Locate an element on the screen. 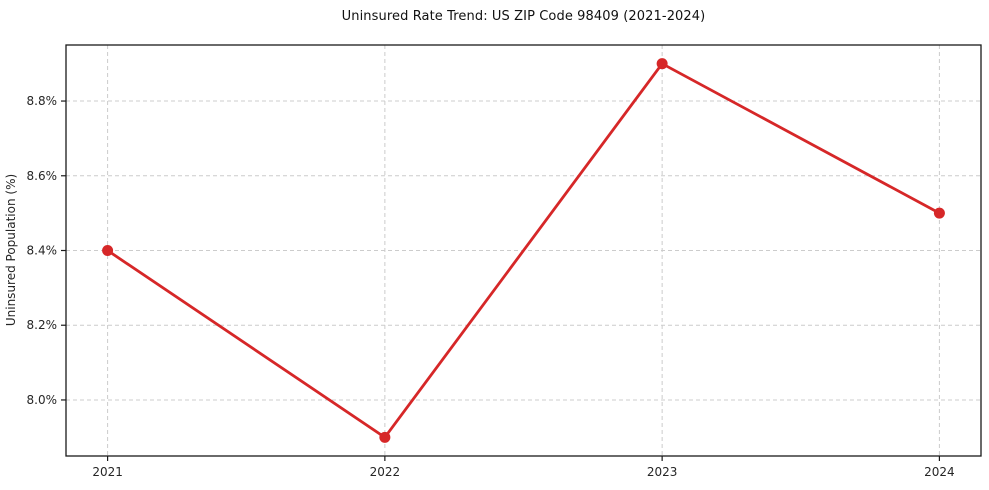  y-tick-label: 8.6% is located at coordinates (42, 176).